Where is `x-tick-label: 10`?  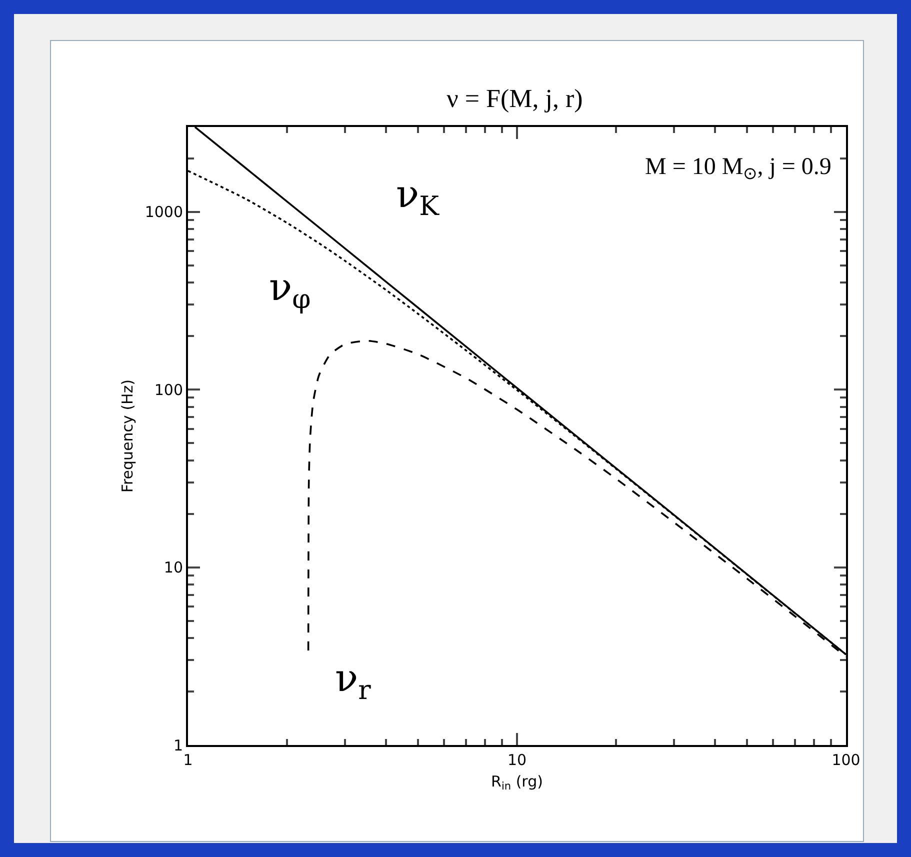
x-tick-label: 10 is located at coordinates (517, 760).